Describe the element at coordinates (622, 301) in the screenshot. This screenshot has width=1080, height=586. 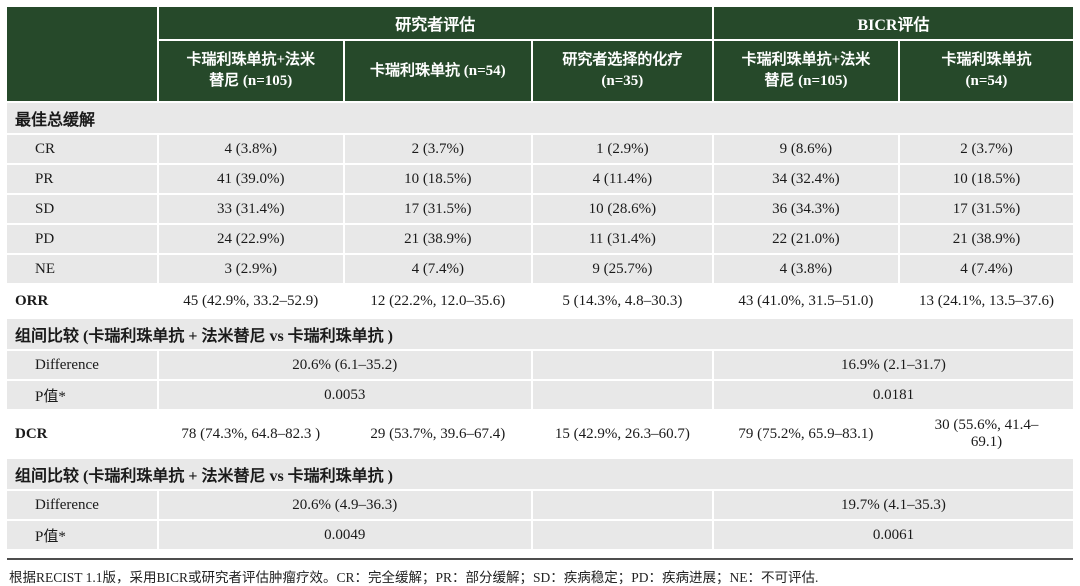
I see `cell-value: 5 (14.3%, 4.8–30.3)` at that location.